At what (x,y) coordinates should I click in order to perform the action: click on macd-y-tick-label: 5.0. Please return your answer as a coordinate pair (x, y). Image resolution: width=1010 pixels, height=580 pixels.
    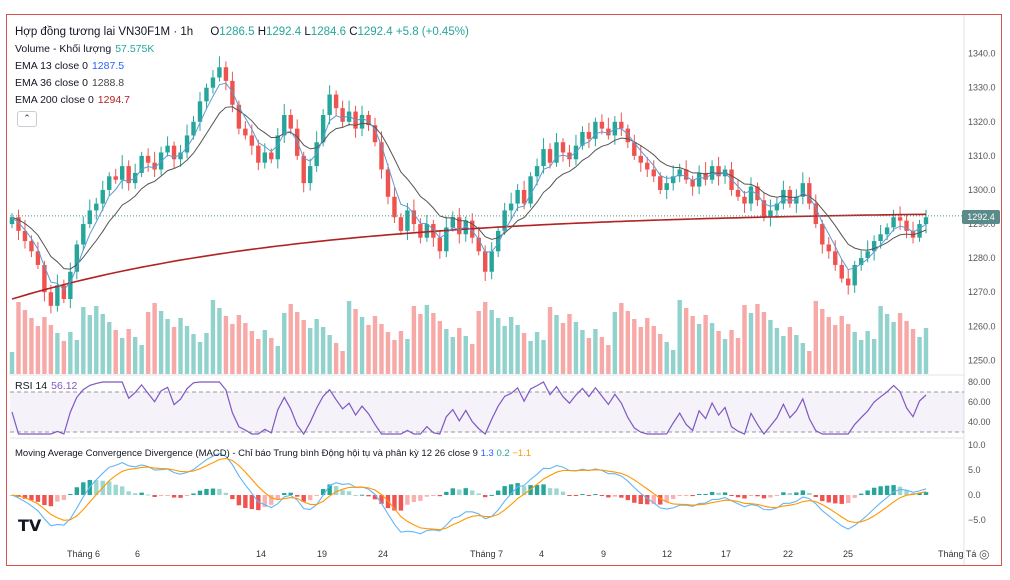
    Looking at the image, I should click on (974, 470).